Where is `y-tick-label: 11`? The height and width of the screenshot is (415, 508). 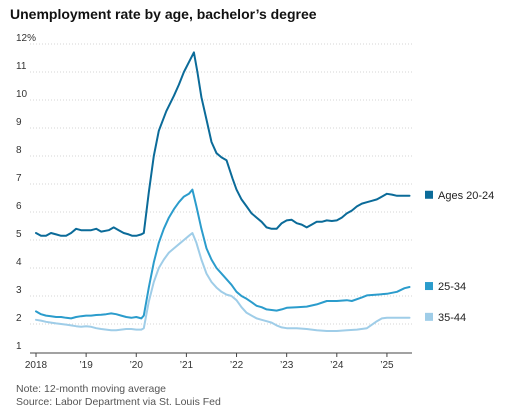 y-tick-label: 11 is located at coordinates (21, 66).